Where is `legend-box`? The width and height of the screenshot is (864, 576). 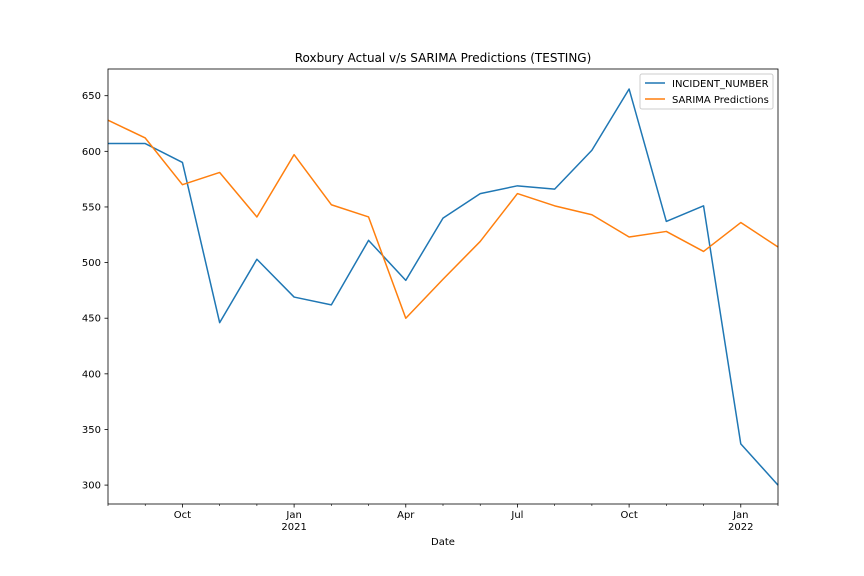 legend-box is located at coordinates (706, 91).